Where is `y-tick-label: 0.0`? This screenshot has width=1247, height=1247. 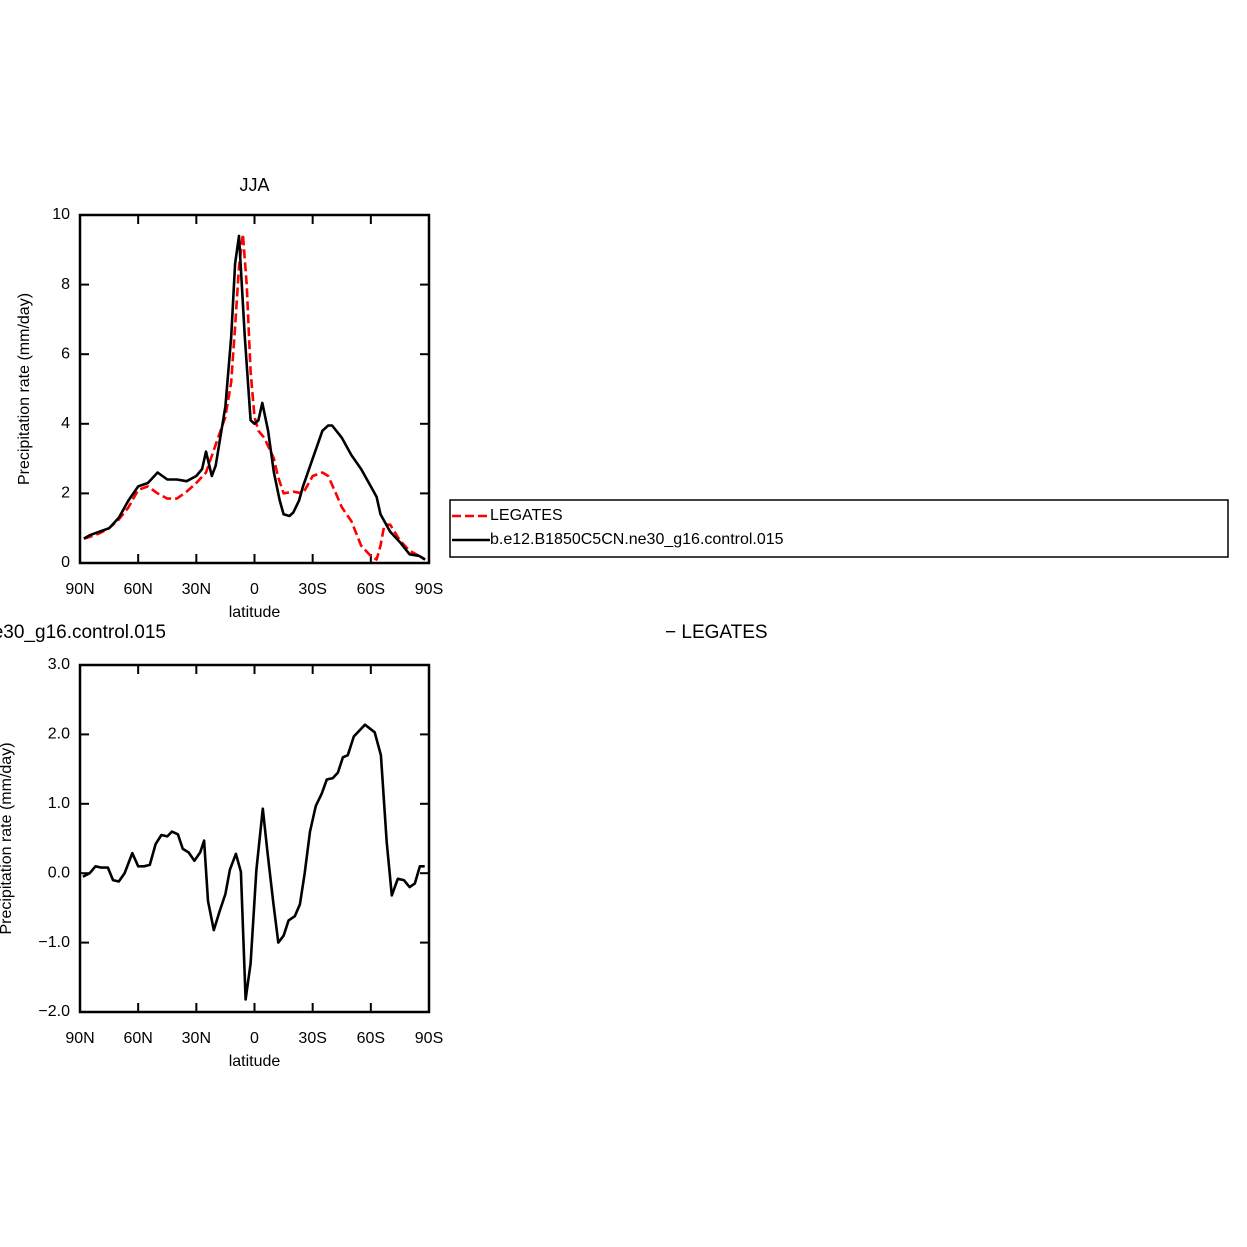 y-tick-label: 0.0 is located at coordinates (59, 872).